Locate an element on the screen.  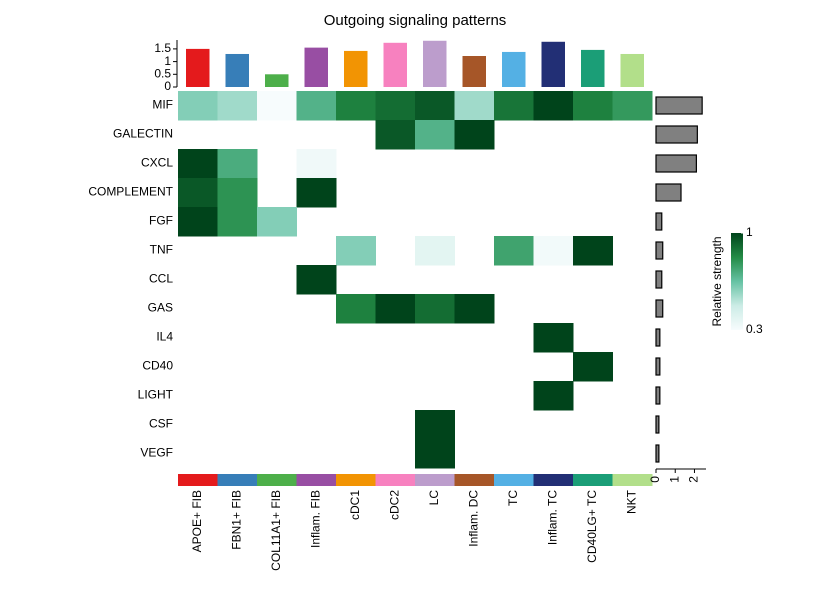
row-label: COMPLEMENT is located at coordinates (130, 192).